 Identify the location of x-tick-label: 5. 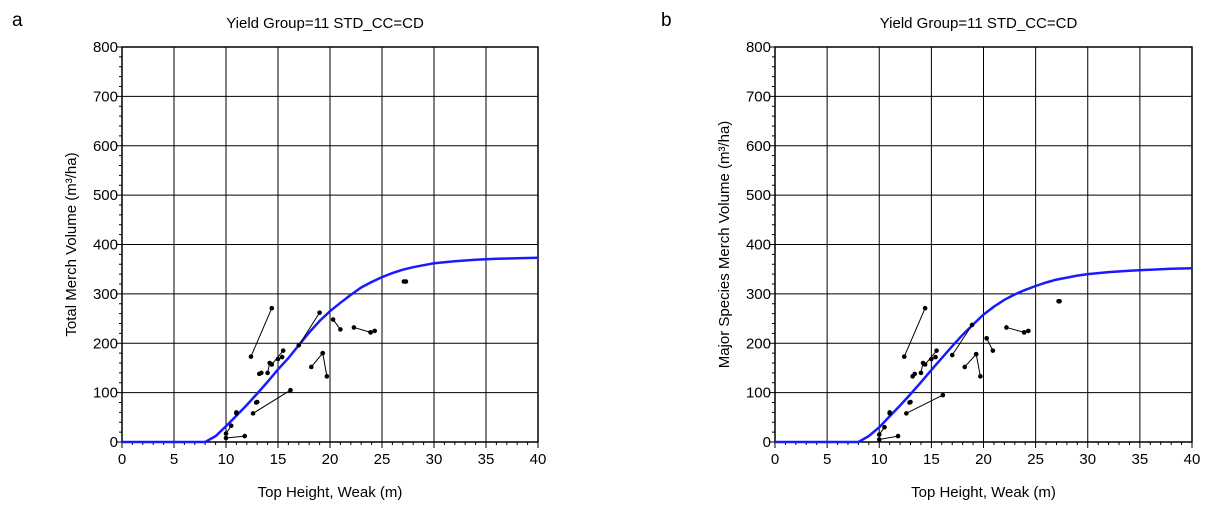
(827, 459).